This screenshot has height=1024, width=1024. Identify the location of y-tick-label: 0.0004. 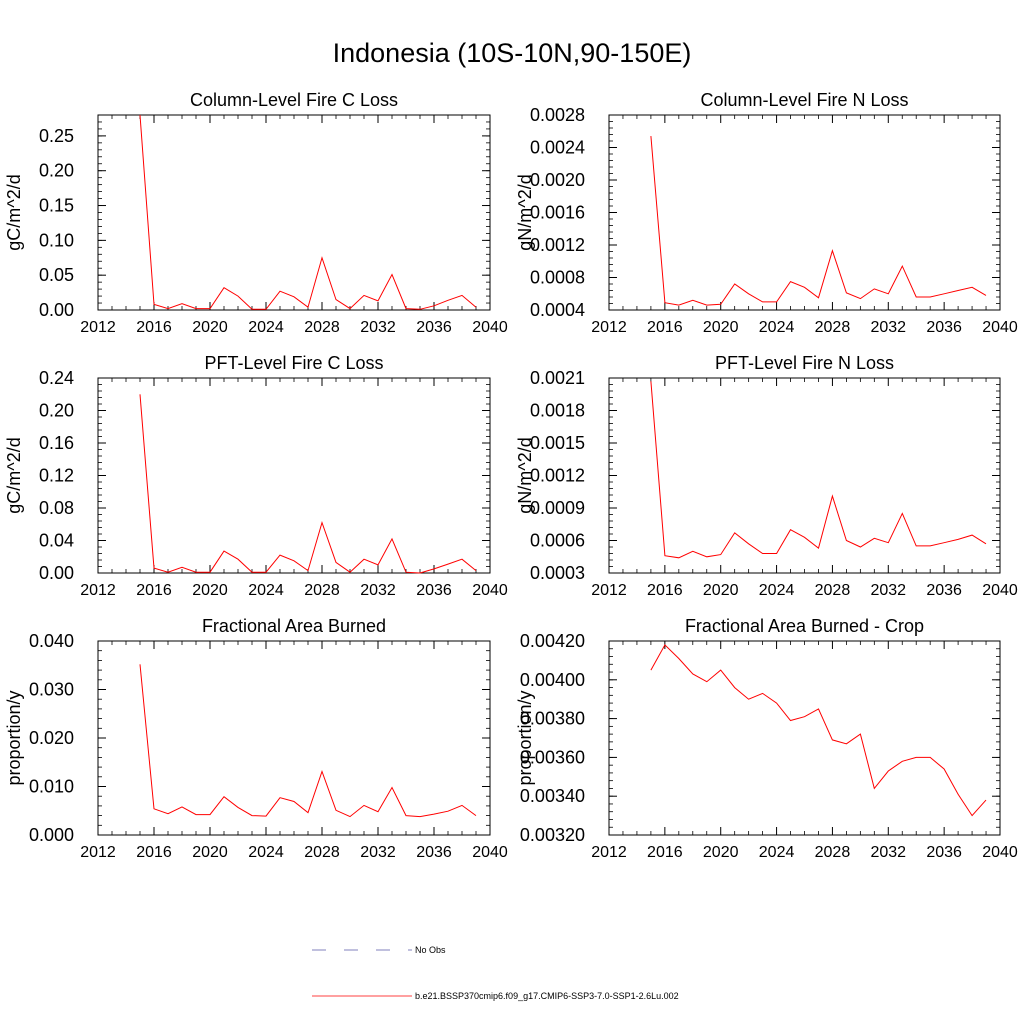
(557, 310).